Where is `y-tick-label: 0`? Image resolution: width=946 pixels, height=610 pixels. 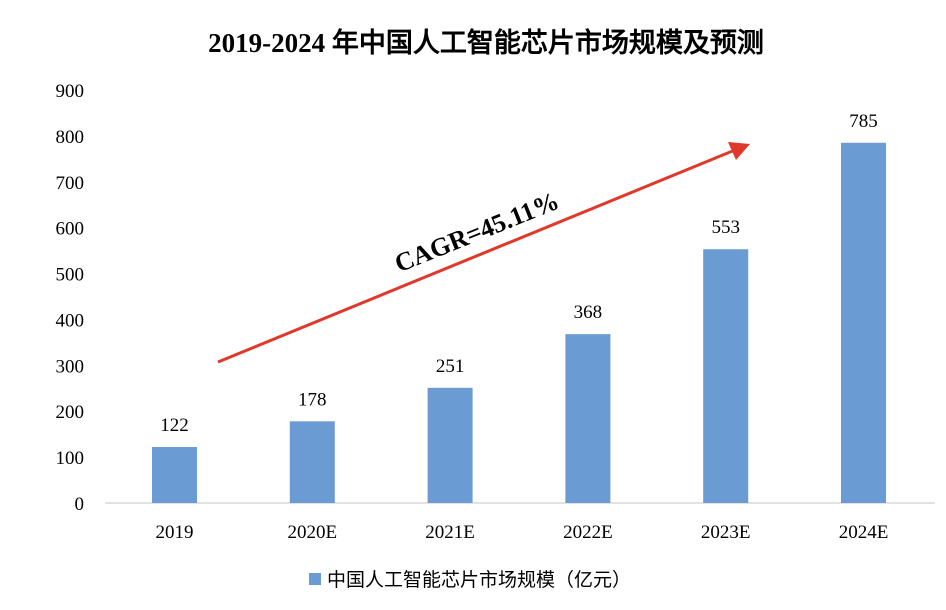
y-tick-label: 0 is located at coordinates (80, 504).